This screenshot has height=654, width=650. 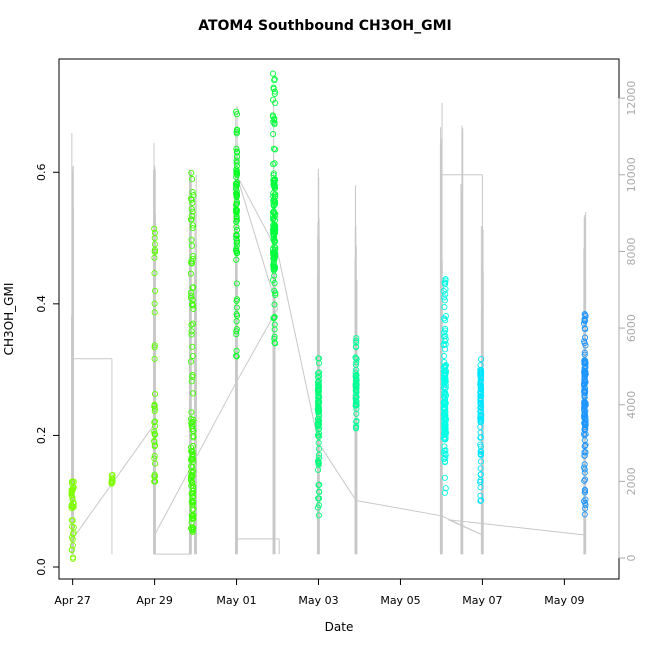 I want to click on y-tick-label: 0.2, so click(x=41, y=436).